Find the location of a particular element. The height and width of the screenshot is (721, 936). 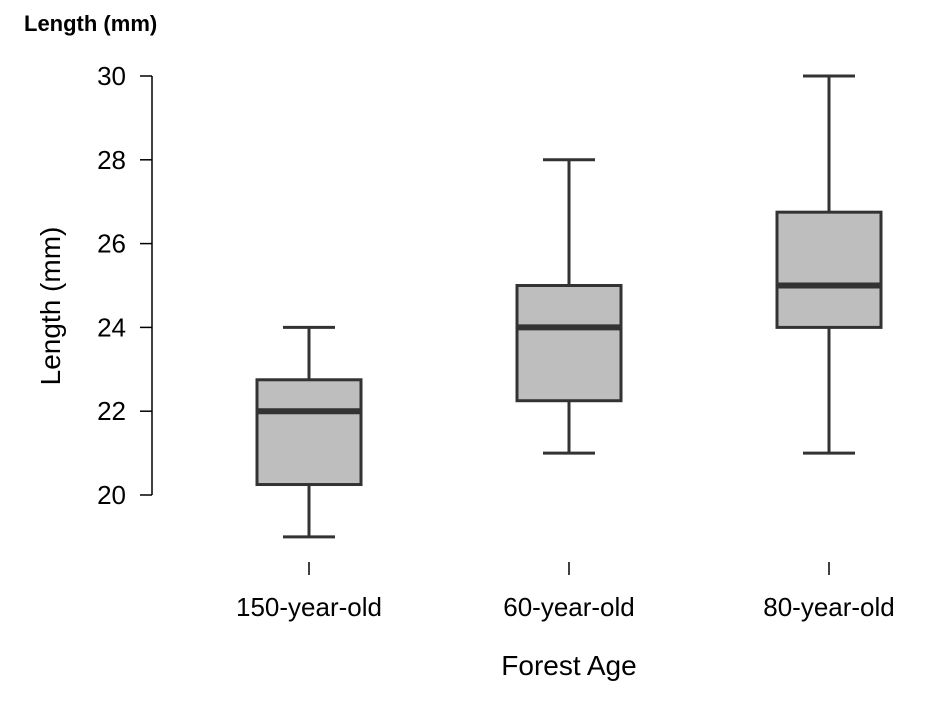

y-axis: 20 22 24 26 28 30 is located at coordinates (125, 285).